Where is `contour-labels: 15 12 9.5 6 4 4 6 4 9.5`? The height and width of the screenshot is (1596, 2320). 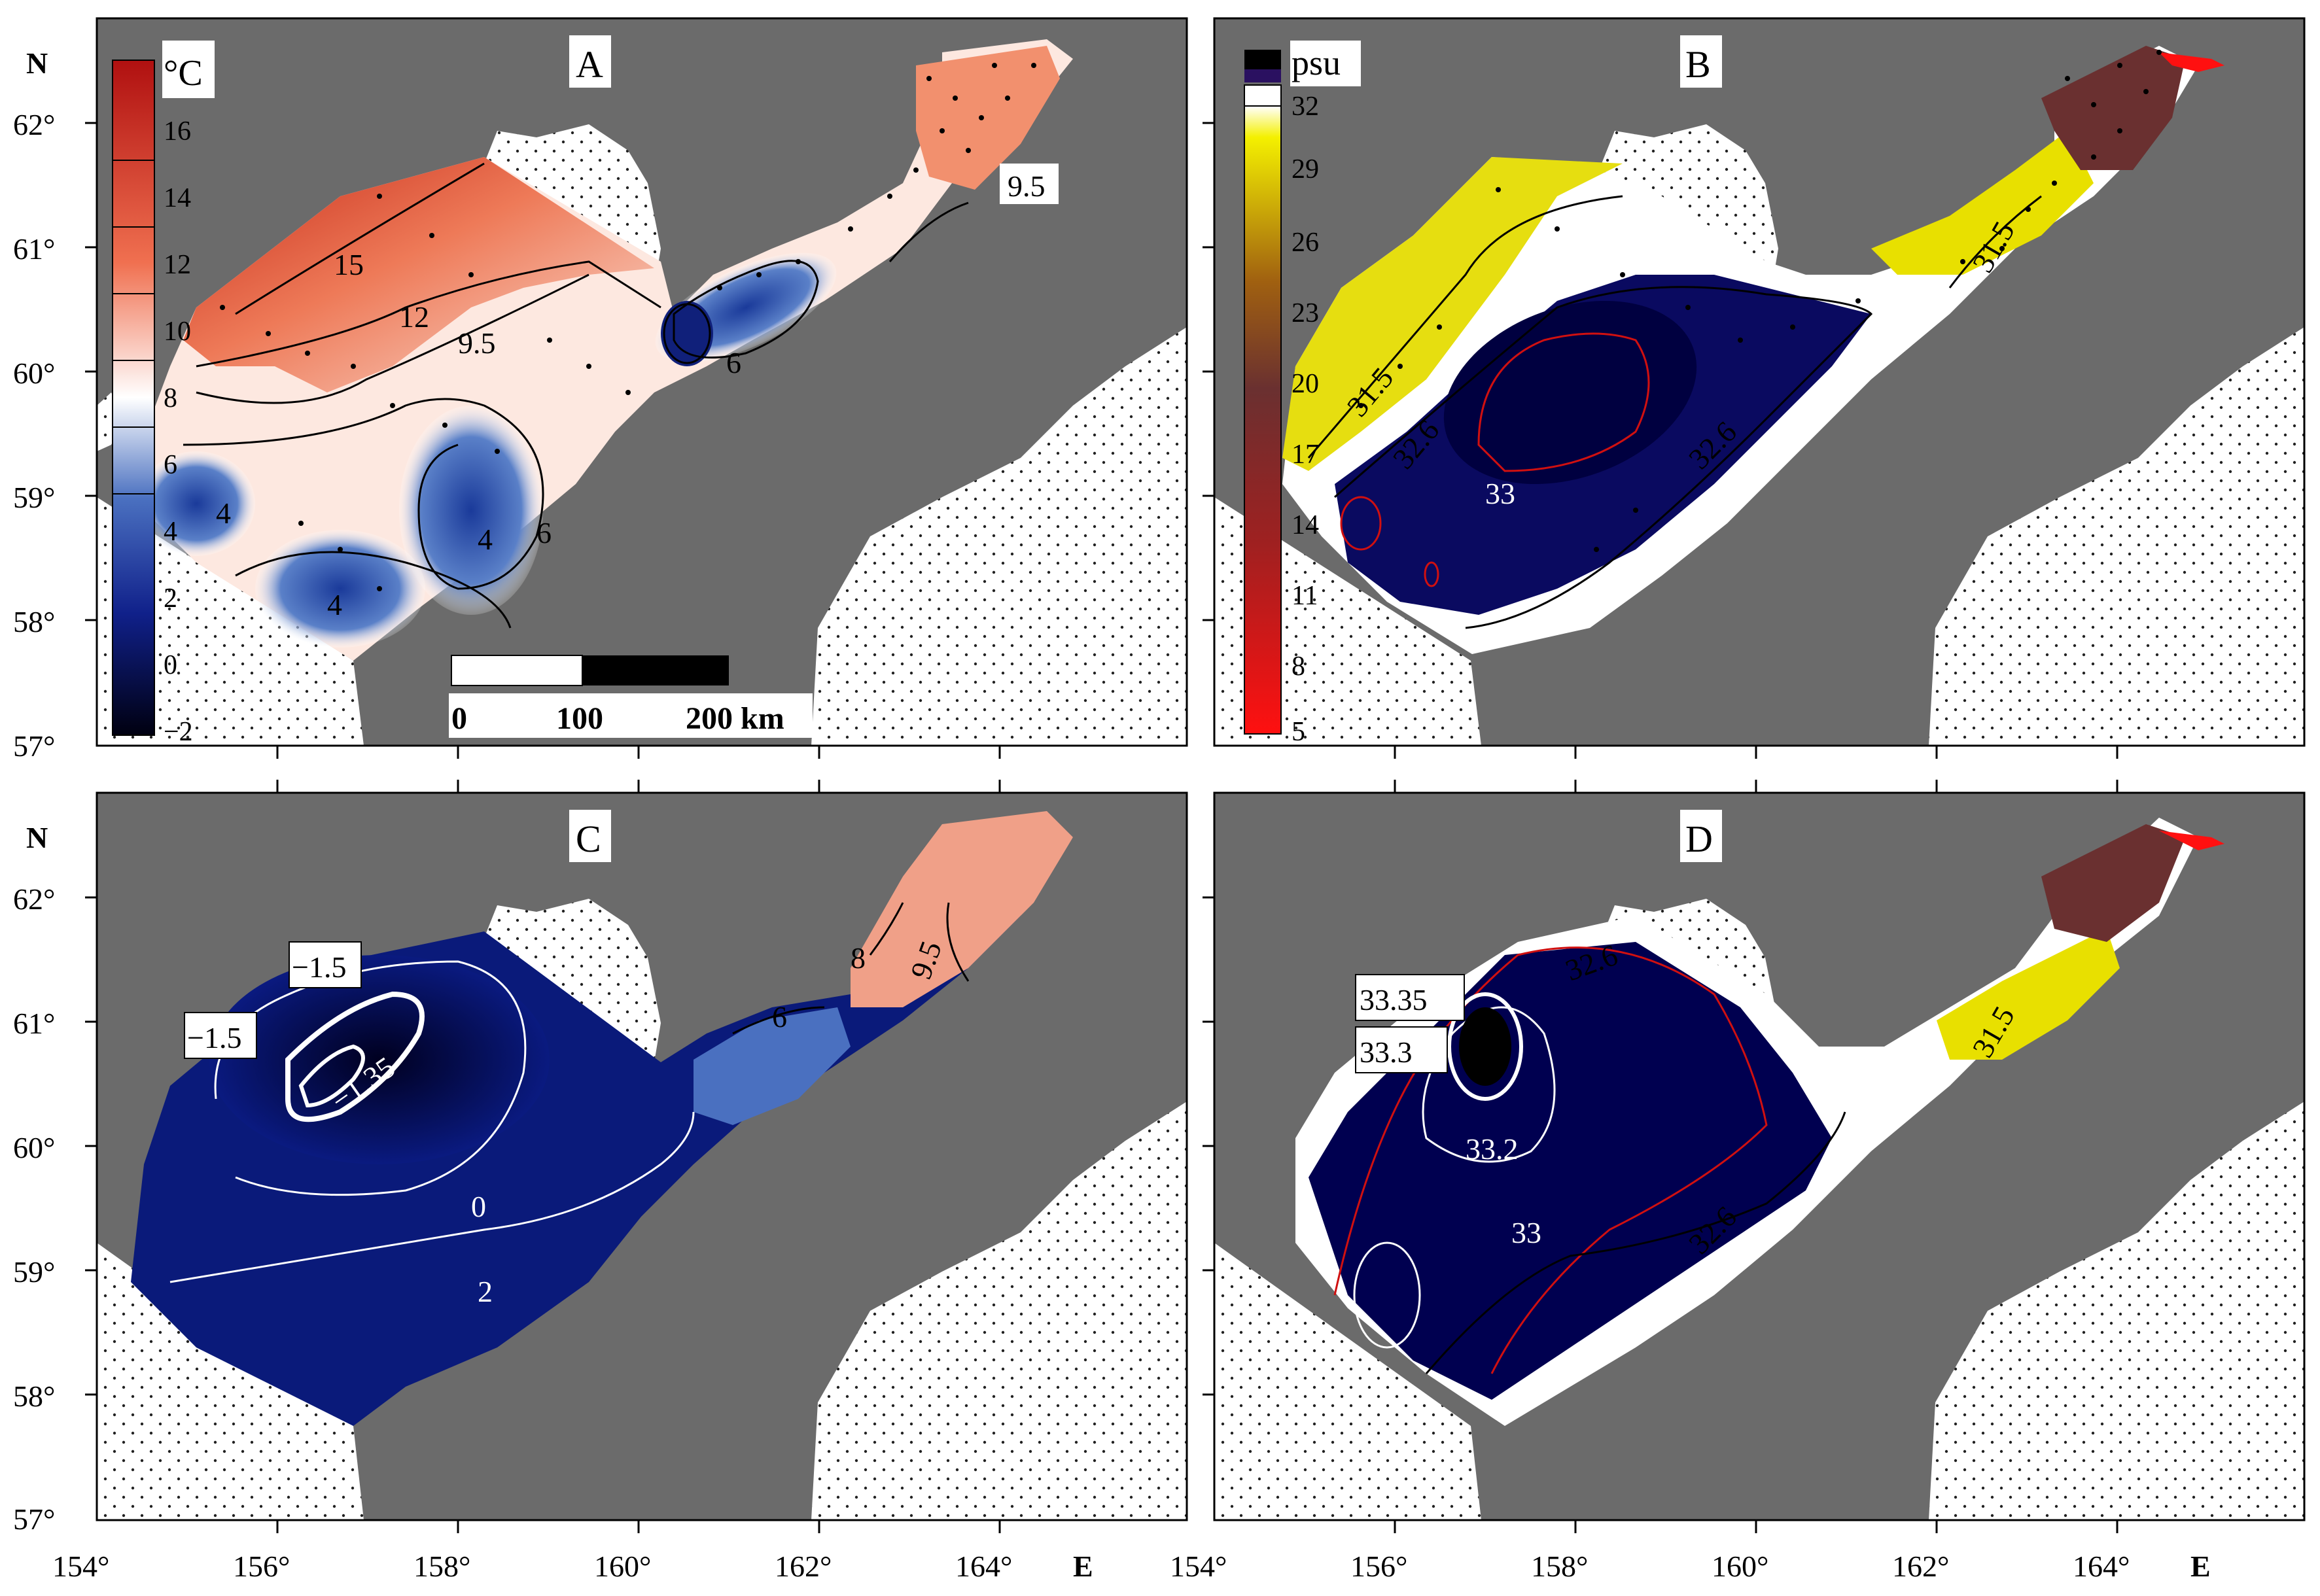 contour-labels: 15 12 9.5 6 4 4 6 4 9.5 is located at coordinates (637, 392).